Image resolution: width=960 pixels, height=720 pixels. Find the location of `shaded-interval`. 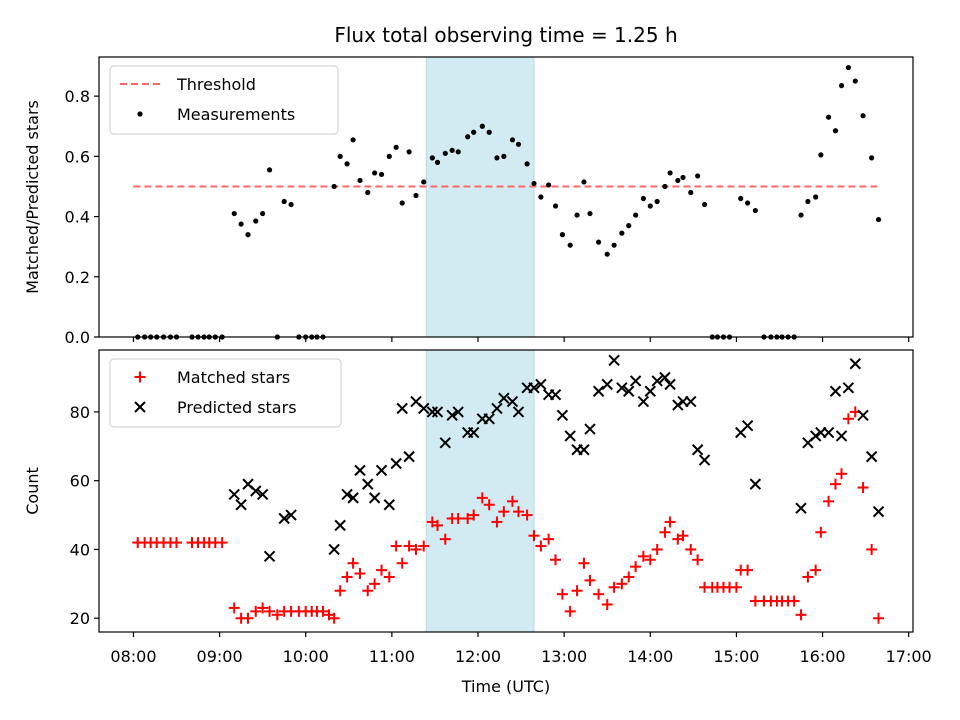

shaded-interval is located at coordinates (480, 197).